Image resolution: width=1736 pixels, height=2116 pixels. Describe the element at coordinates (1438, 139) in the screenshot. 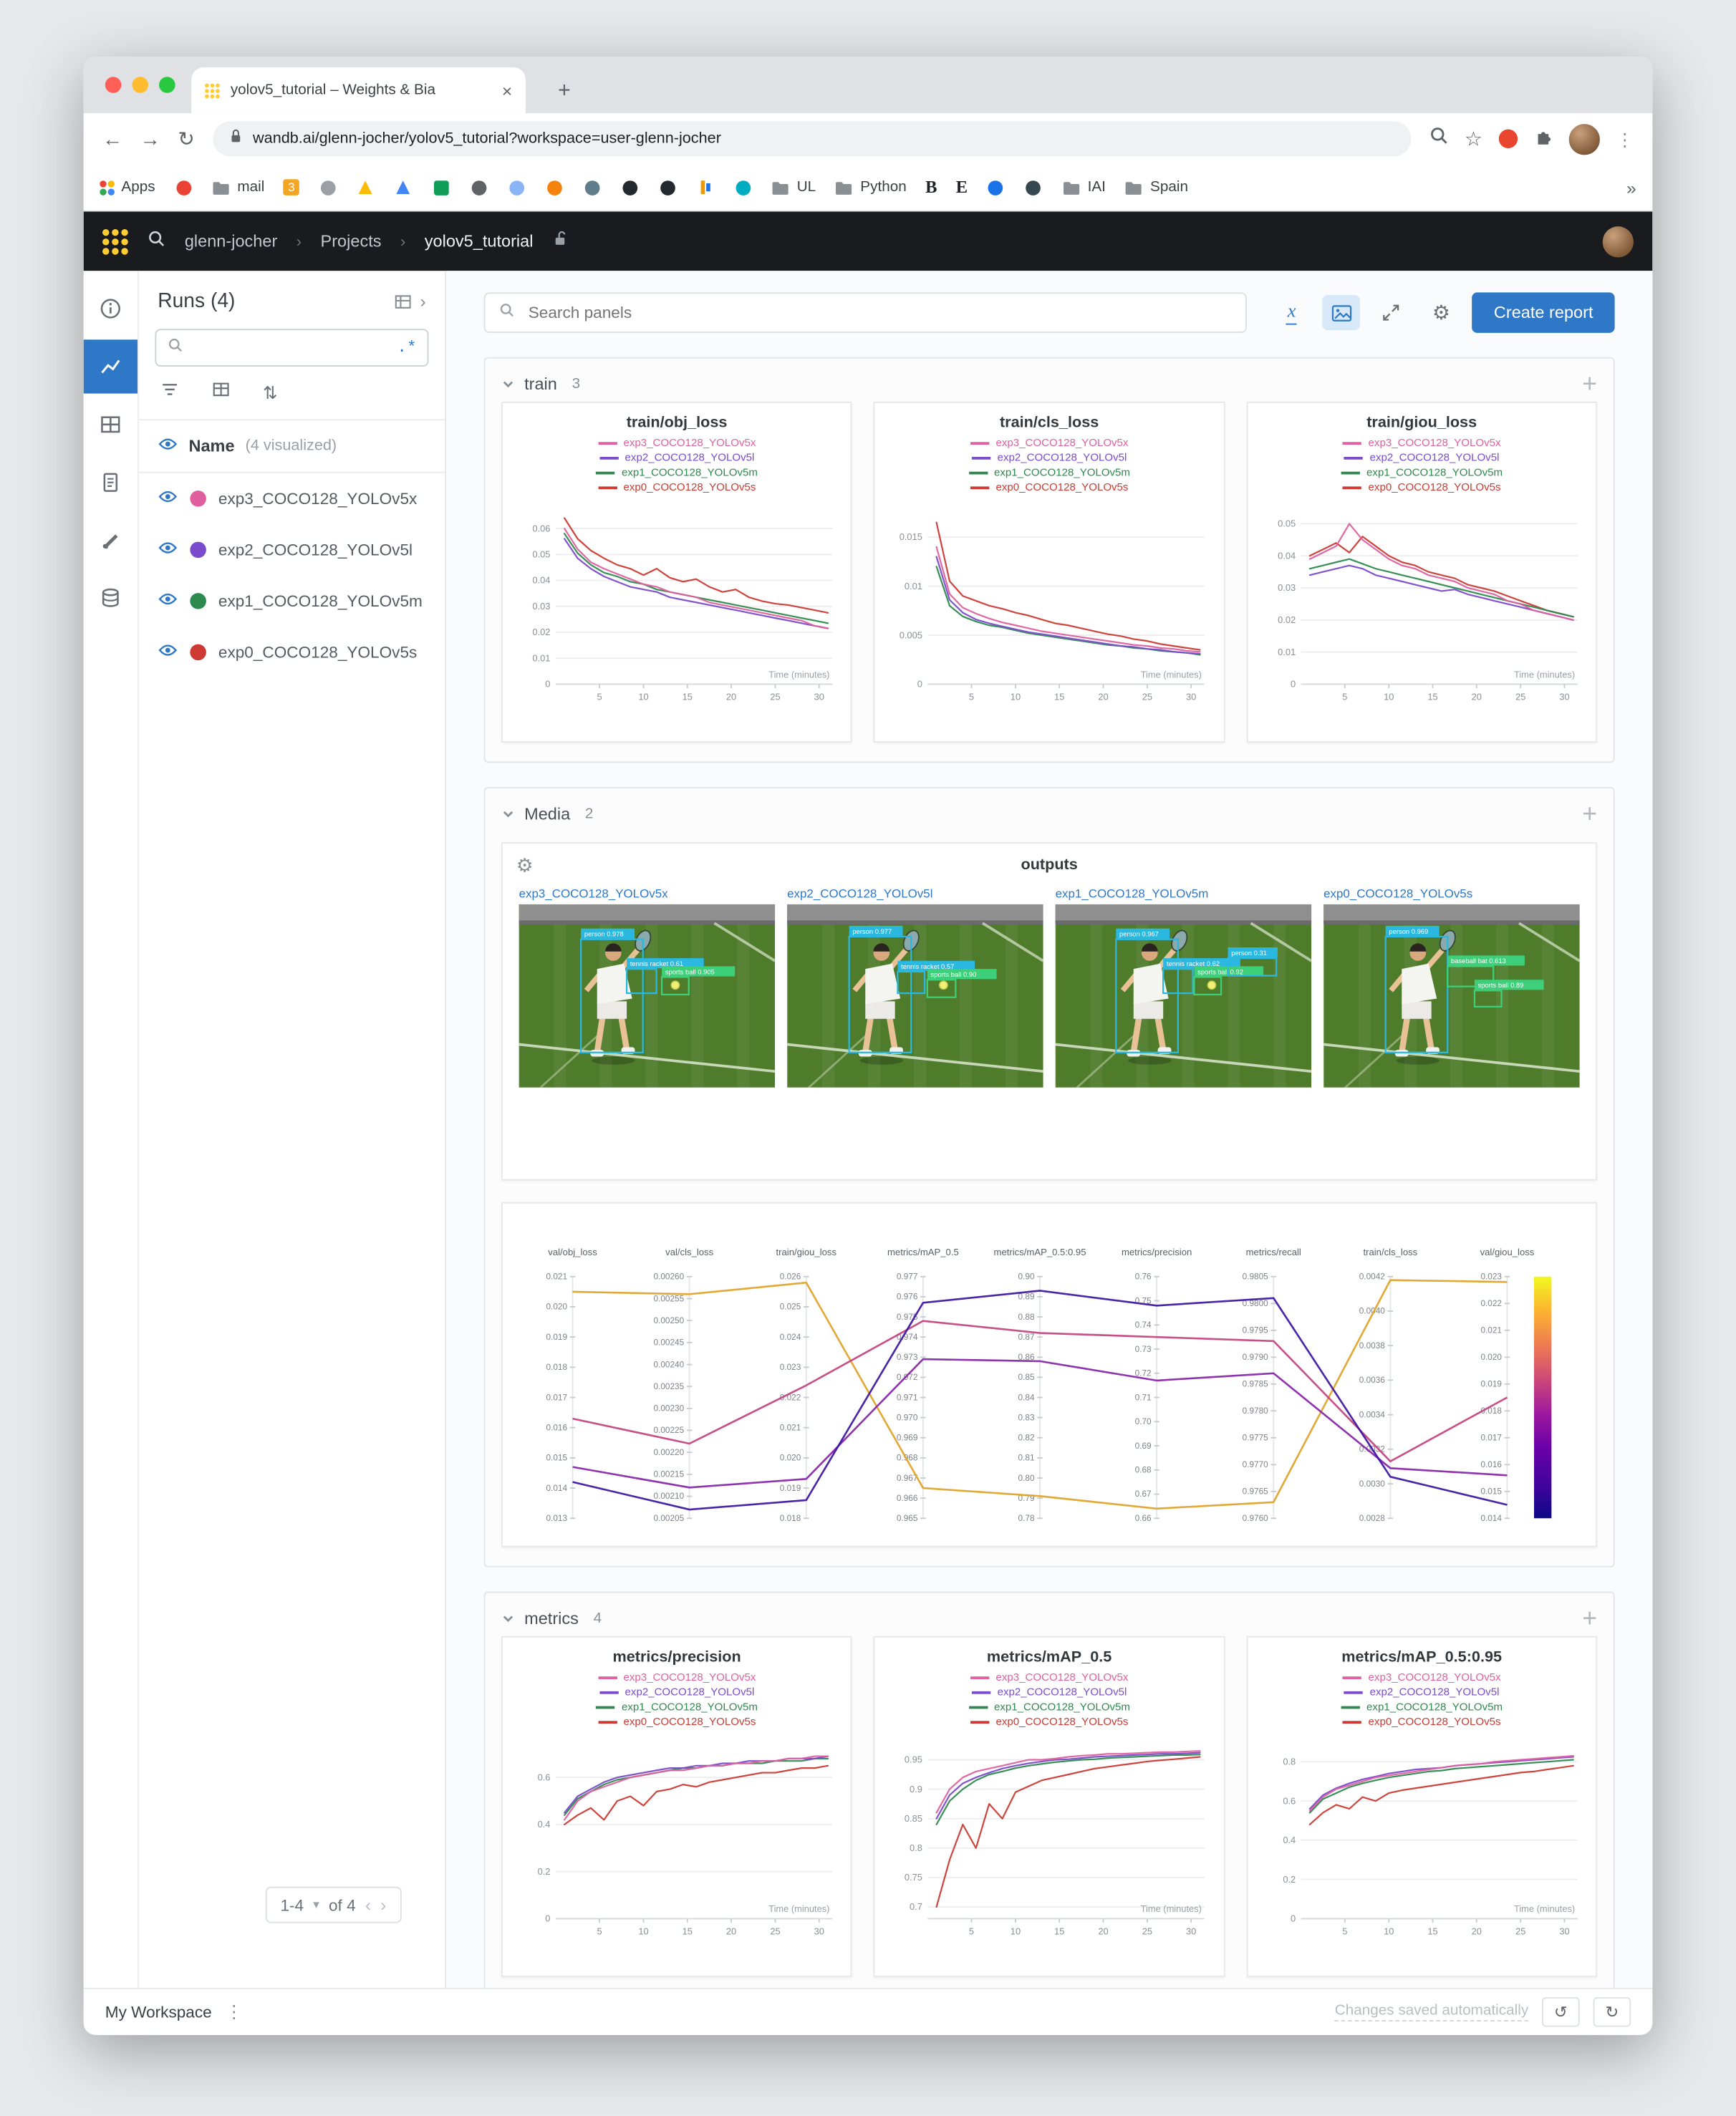

I see `search-icon` at that location.